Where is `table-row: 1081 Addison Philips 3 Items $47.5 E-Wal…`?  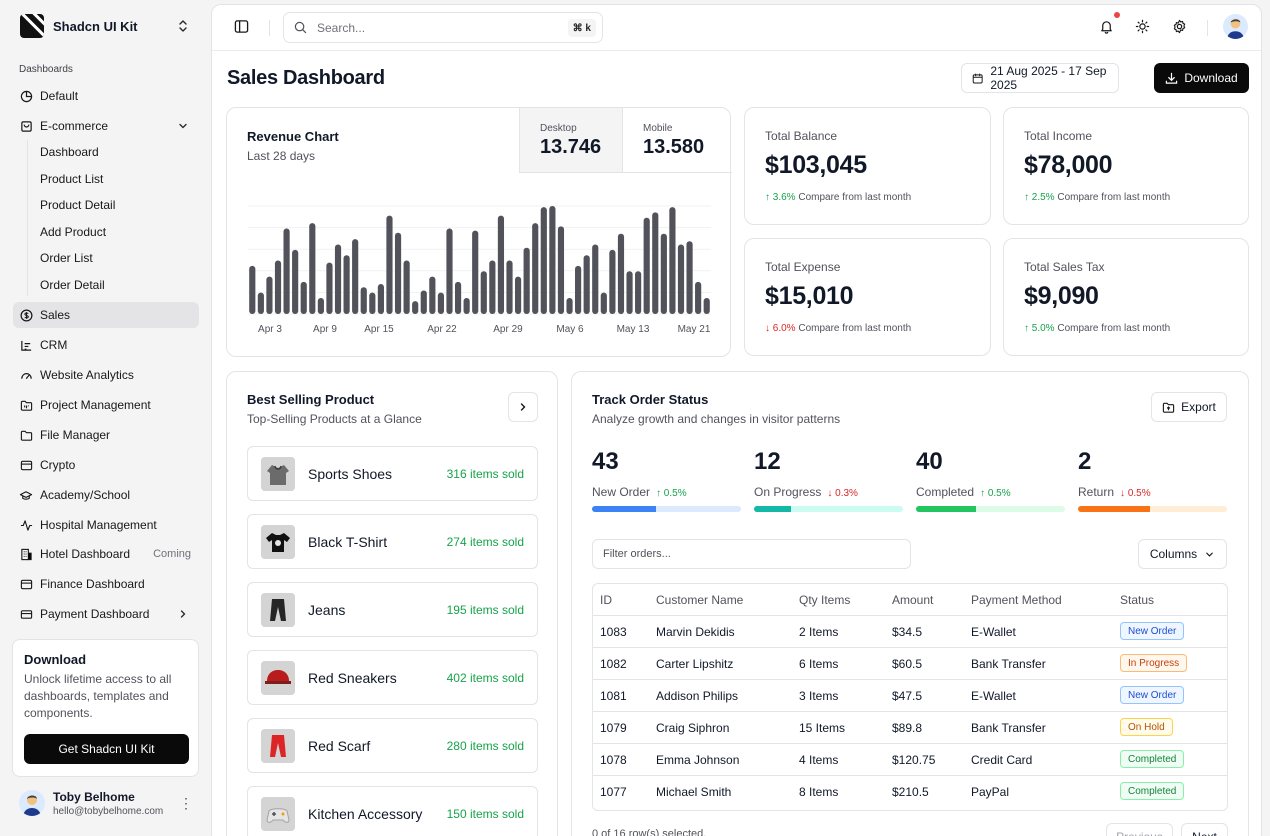 table-row: 1081 Addison Philips 3 Items $47.5 E-Wal… is located at coordinates (910, 696).